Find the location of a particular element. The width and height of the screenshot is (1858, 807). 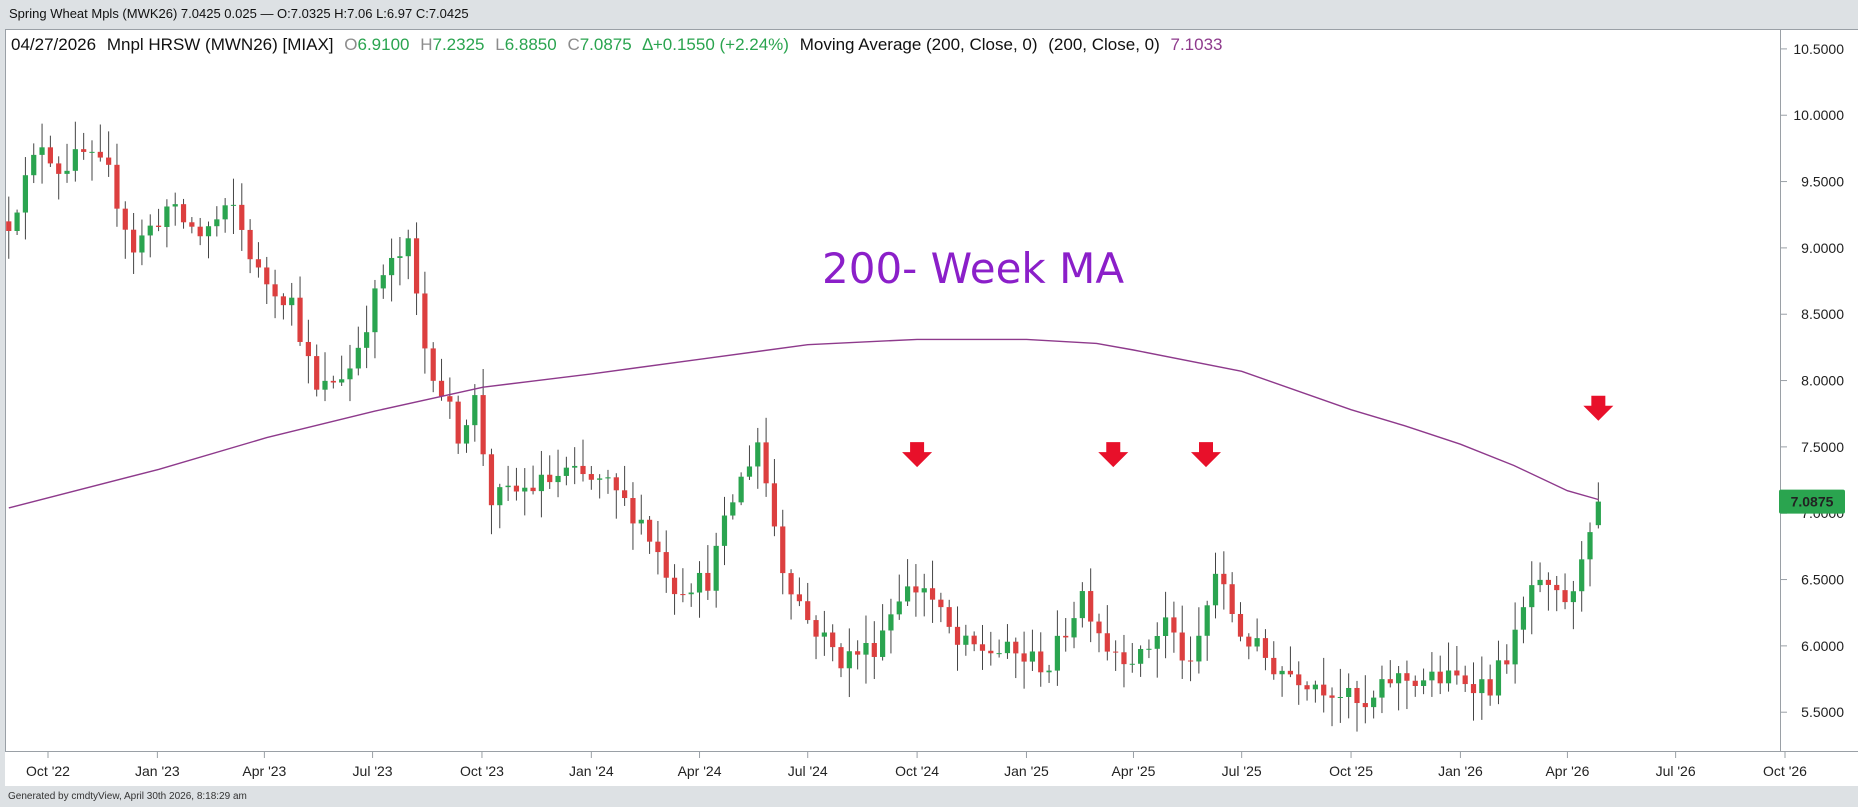

y-tick-label: 9.5000 is located at coordinates (1822, 182).